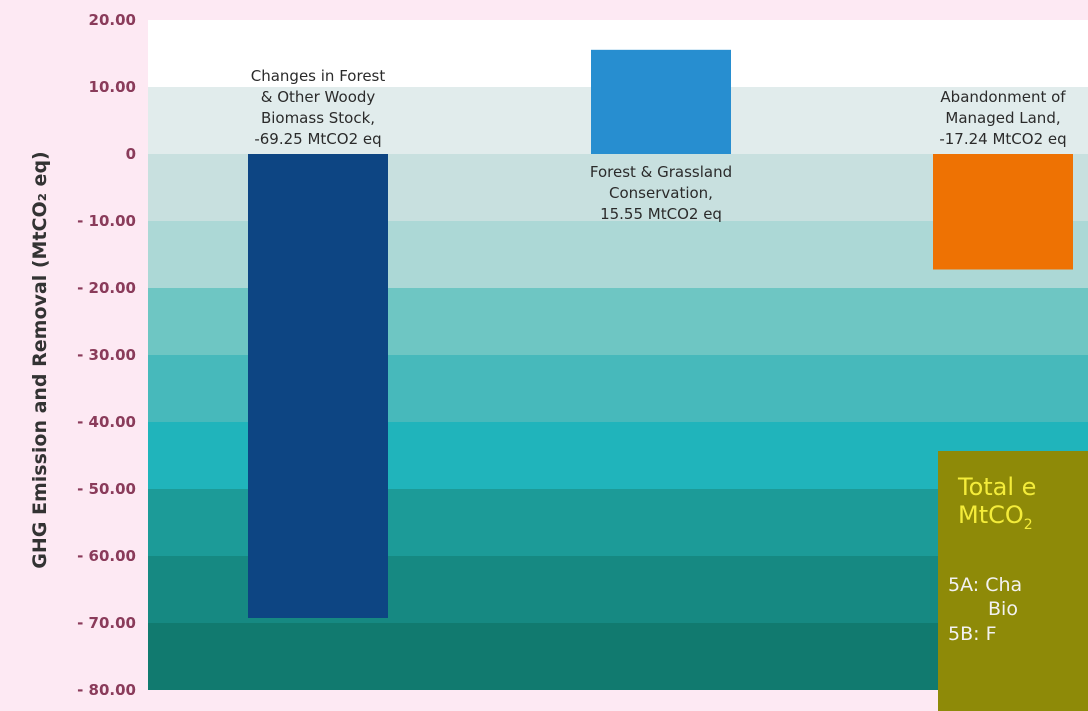  Describe the element at coordinates (106, 221) in the screenshot. I see `y-tick-label: - 10.00` at that location.